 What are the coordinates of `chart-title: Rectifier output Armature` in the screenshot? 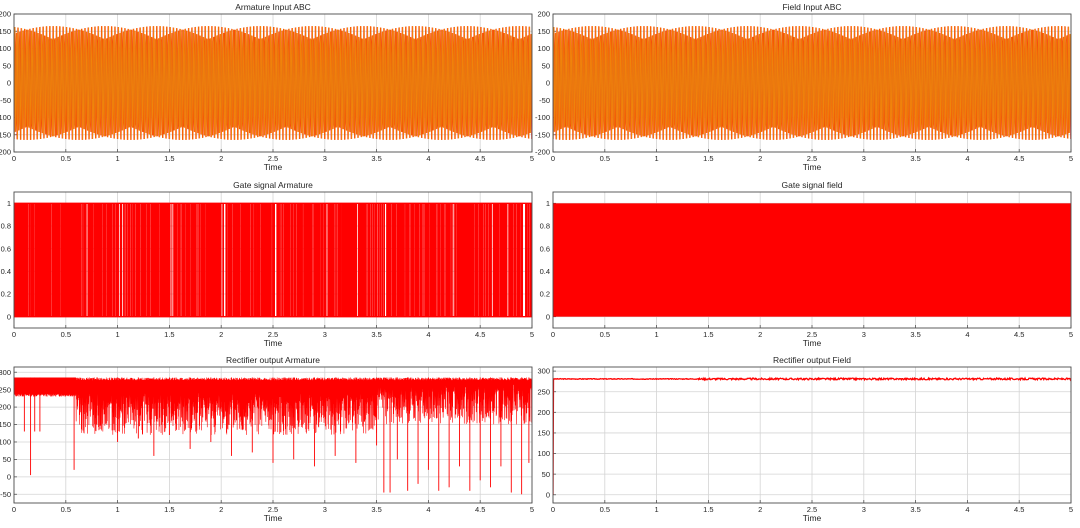 It's located at (273, 360).